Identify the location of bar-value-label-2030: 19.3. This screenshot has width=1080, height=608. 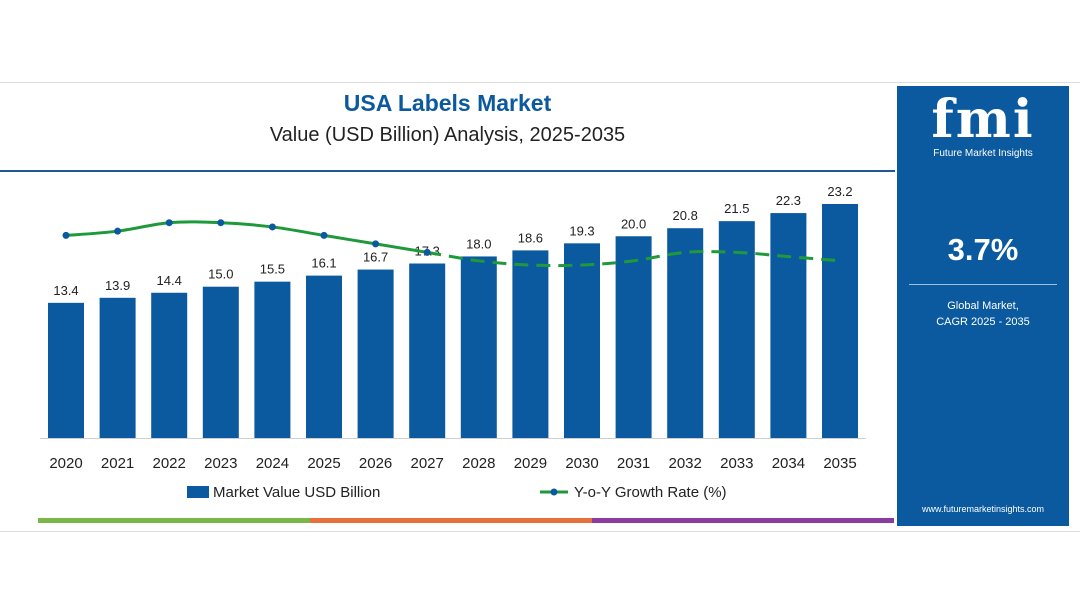
(581, 230).